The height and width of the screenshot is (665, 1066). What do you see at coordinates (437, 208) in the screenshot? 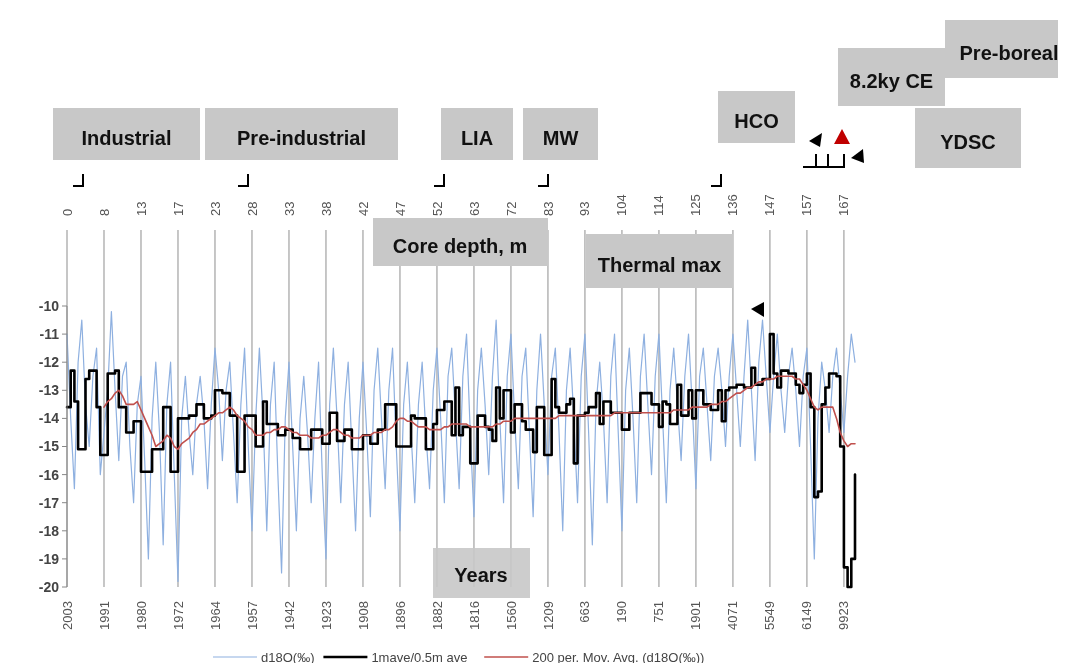
I see `text: 52` at bounding box center [437, 208].